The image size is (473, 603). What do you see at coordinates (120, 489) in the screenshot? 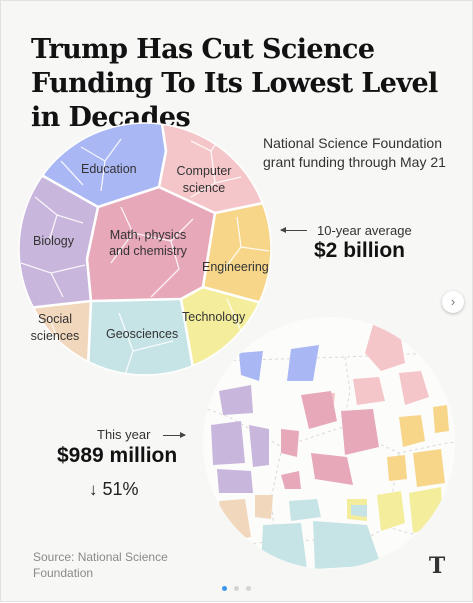
I see `change-value: 51%` at bounding box center [120, 489].